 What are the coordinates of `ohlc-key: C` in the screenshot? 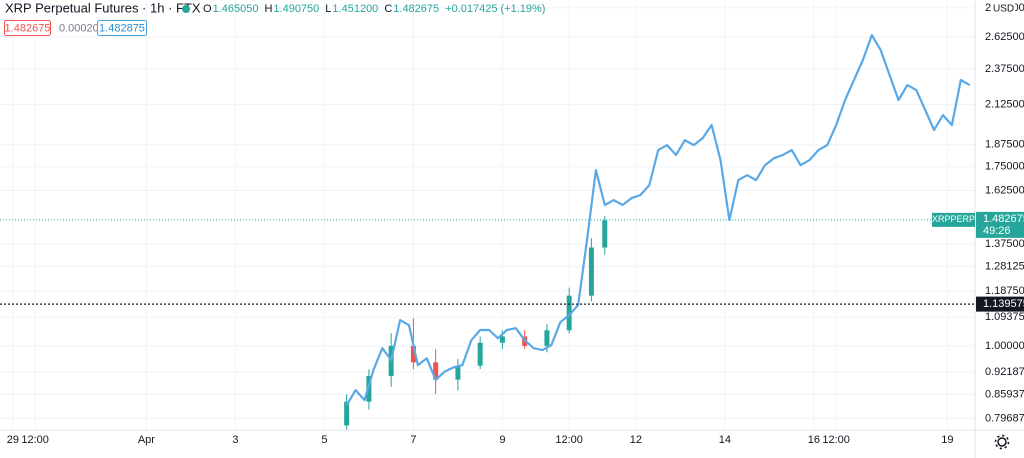 It's located at (388, 9).